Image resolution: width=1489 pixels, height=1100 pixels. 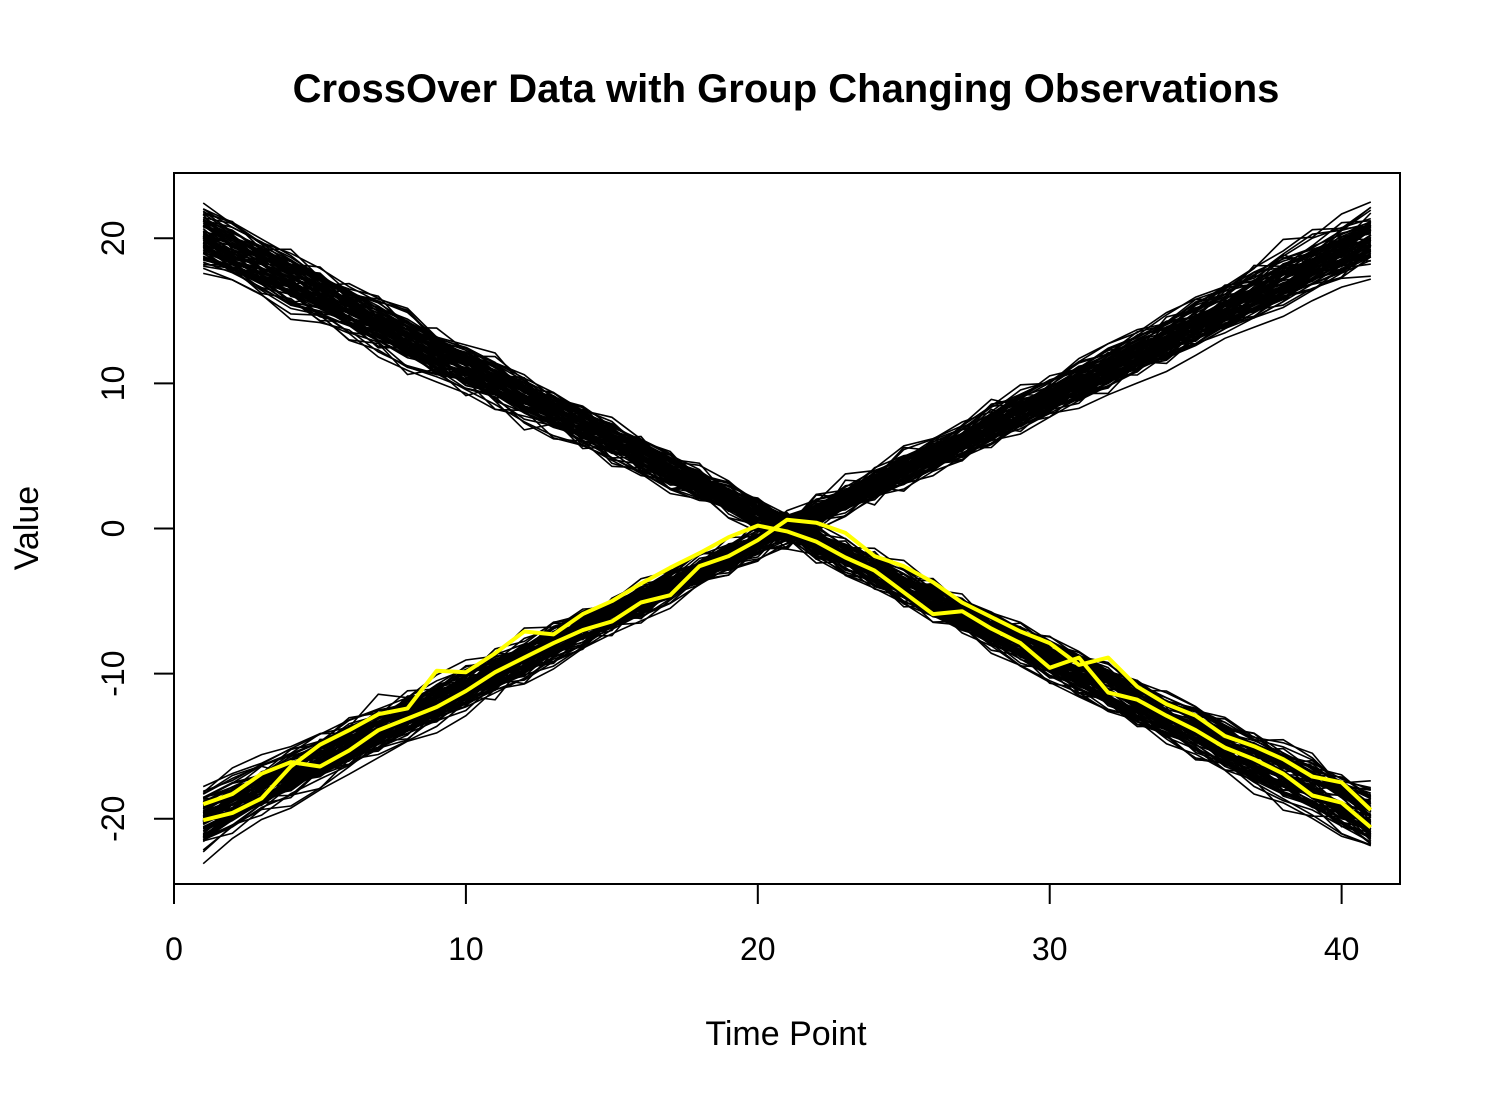 What do you see at coordinates (113, 529) in the screenshot?
I see `y-tick-label: 0` at bounding box center [113, 529].